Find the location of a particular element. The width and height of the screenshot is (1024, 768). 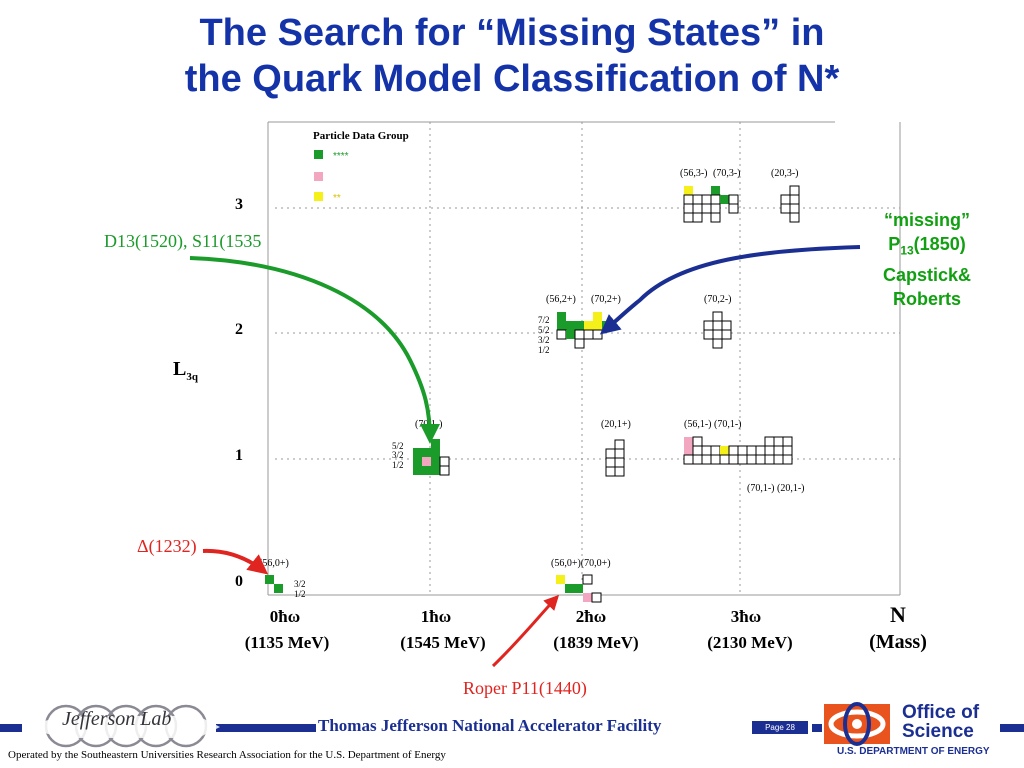

multiplet-56-0-n0 is located at coordinates (274, 584).